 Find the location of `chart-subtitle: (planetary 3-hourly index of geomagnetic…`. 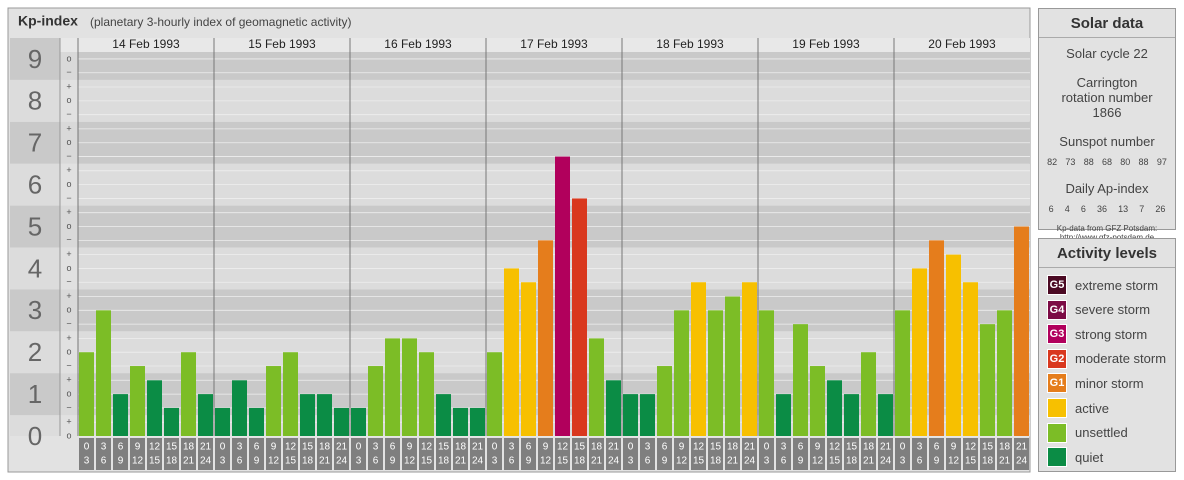

chart-subtitle: (planetary 3-hourly index of geomagnetic… is located at coordinates (220, 22).